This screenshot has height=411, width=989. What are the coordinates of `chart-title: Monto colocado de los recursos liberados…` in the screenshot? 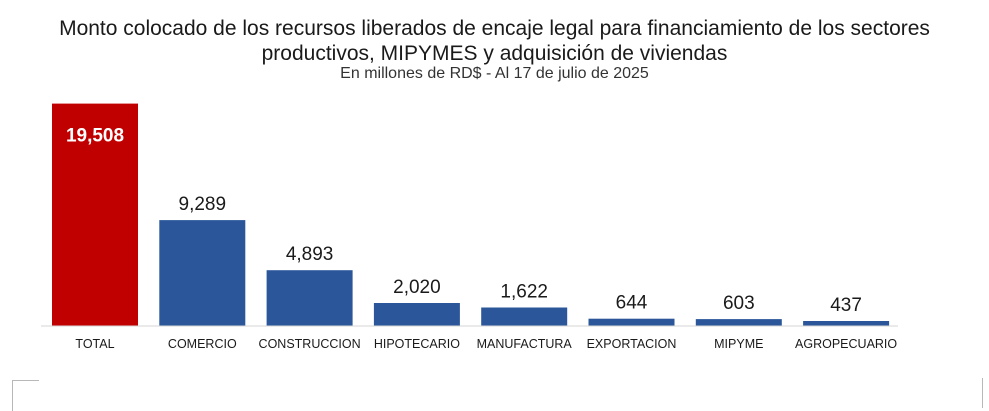 It's located at (494, 41).